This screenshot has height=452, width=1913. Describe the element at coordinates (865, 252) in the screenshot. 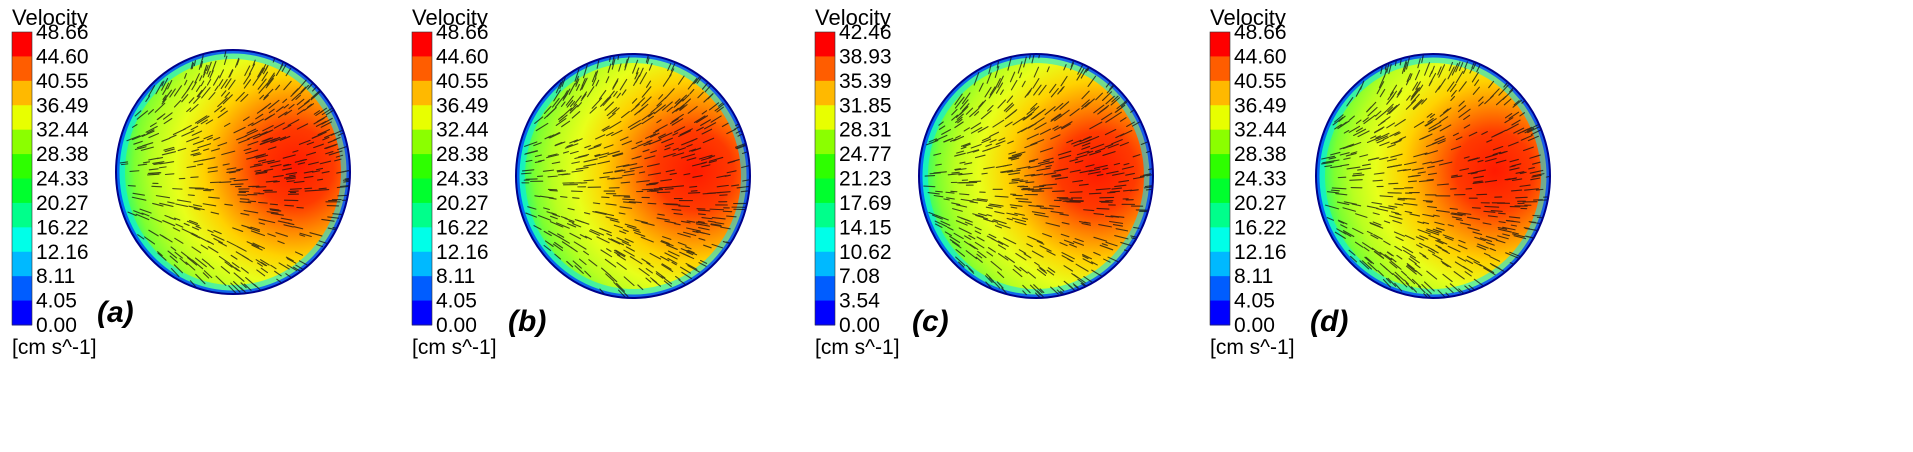

I see `colorbar-tick-label: 10.62` at that location.